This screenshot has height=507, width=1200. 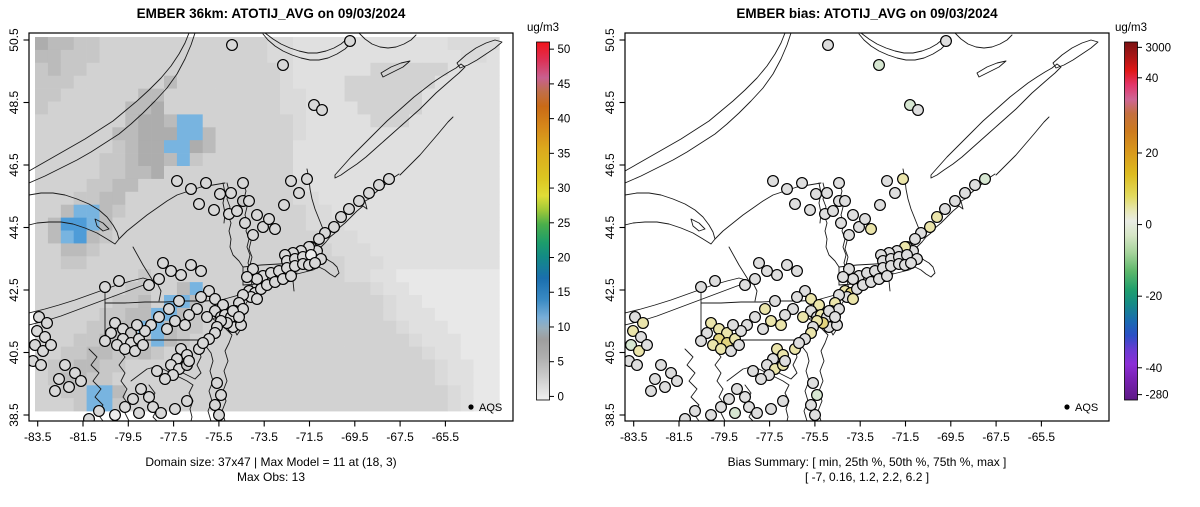 What do you see at coordinates (271, 477) in the screenshot?
I see `model-caption-maxobs: Max Obs: 13` at bounding box center [271, 477].